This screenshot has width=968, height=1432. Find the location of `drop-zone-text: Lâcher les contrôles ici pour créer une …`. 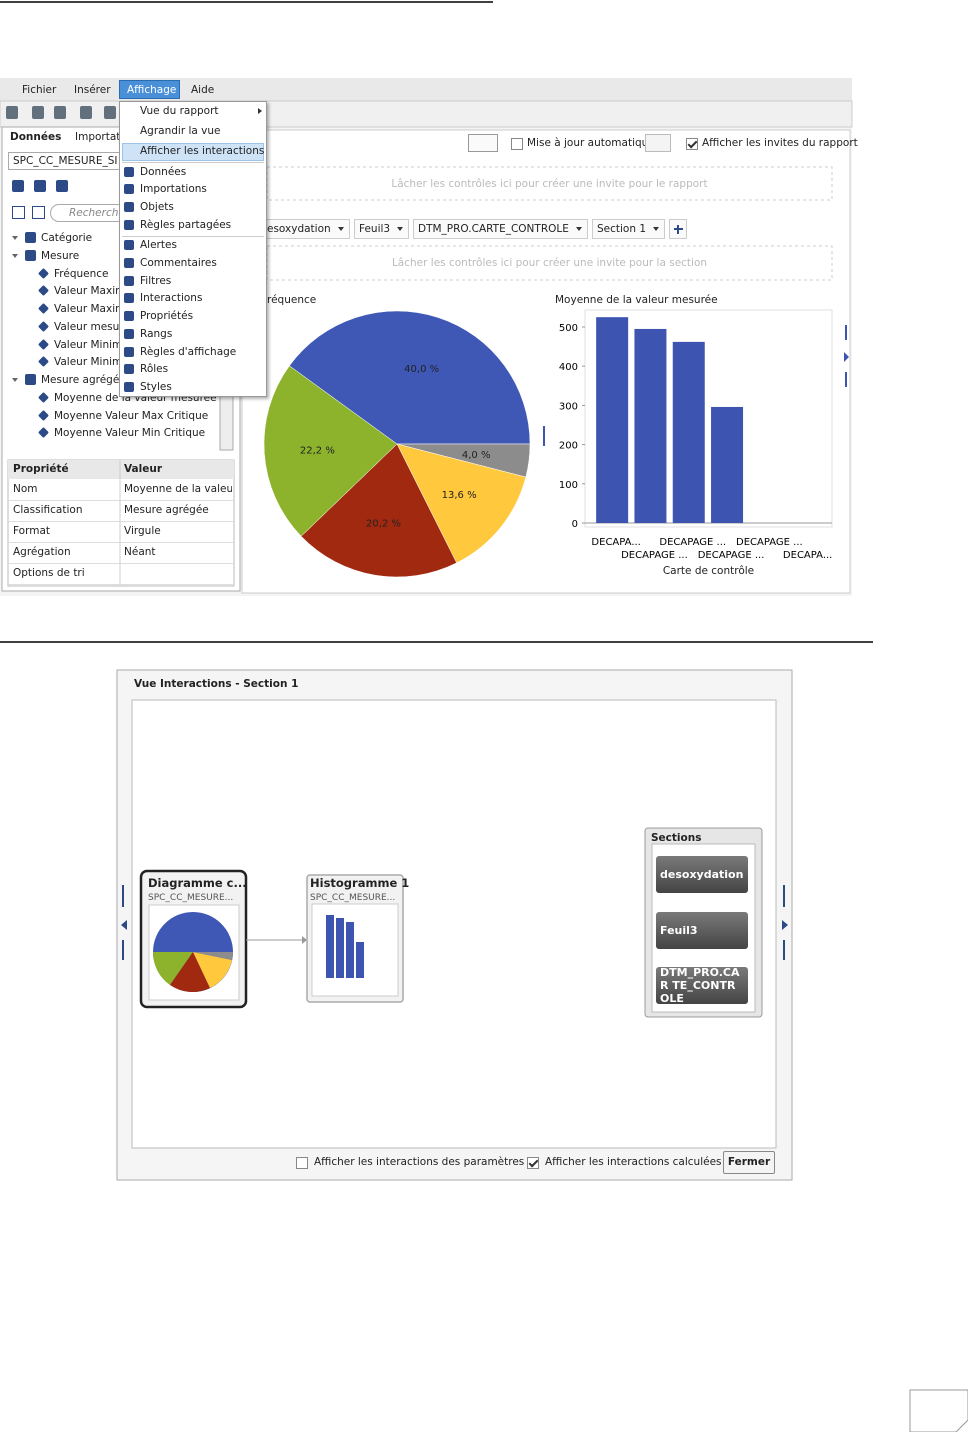

drop-zone-text: Lâcher les contrôles ici pour créer une … is located at coordinates (549, 263).